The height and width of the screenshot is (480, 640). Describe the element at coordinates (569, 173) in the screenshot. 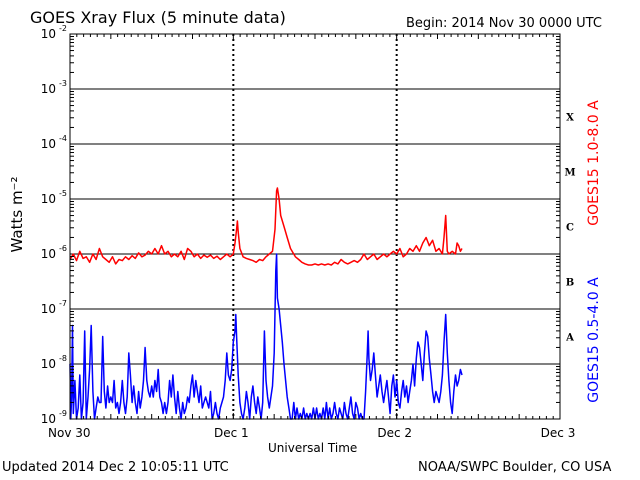

I see `flare-class-m: M` at that location.